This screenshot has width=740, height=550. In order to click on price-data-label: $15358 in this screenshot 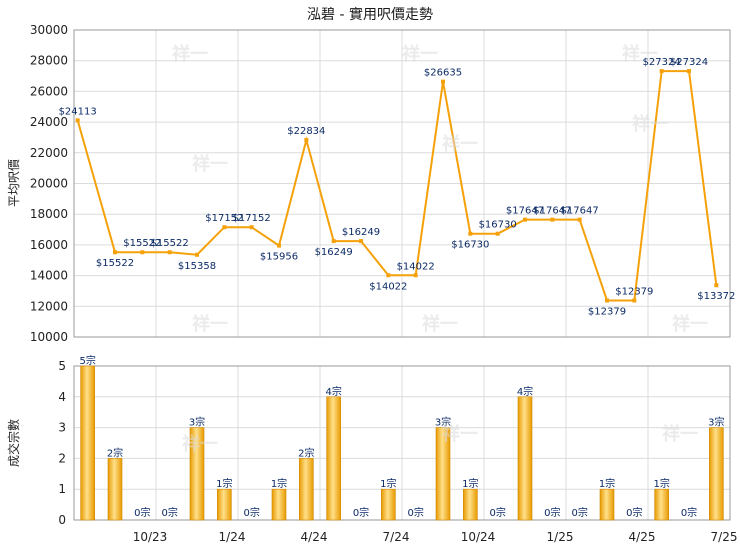, I will do `click(197, 266)`.